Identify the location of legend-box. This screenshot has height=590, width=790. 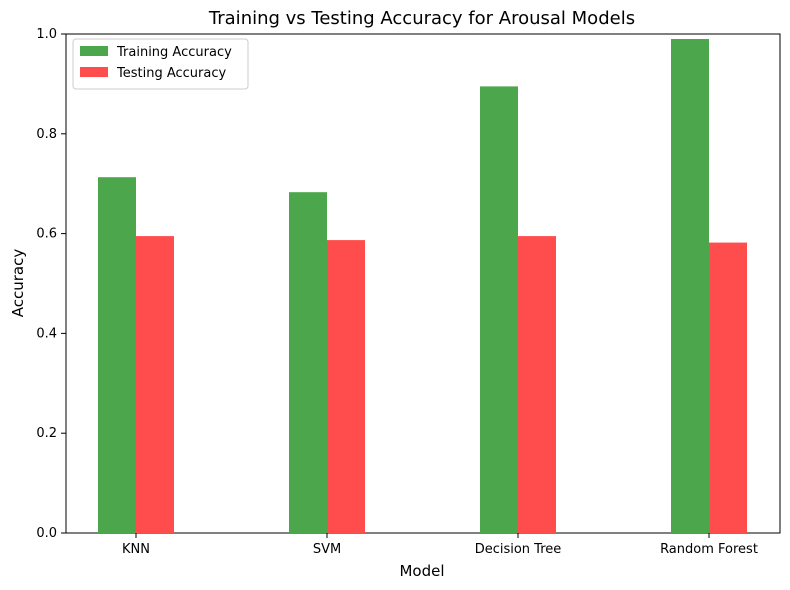
(160, 64).